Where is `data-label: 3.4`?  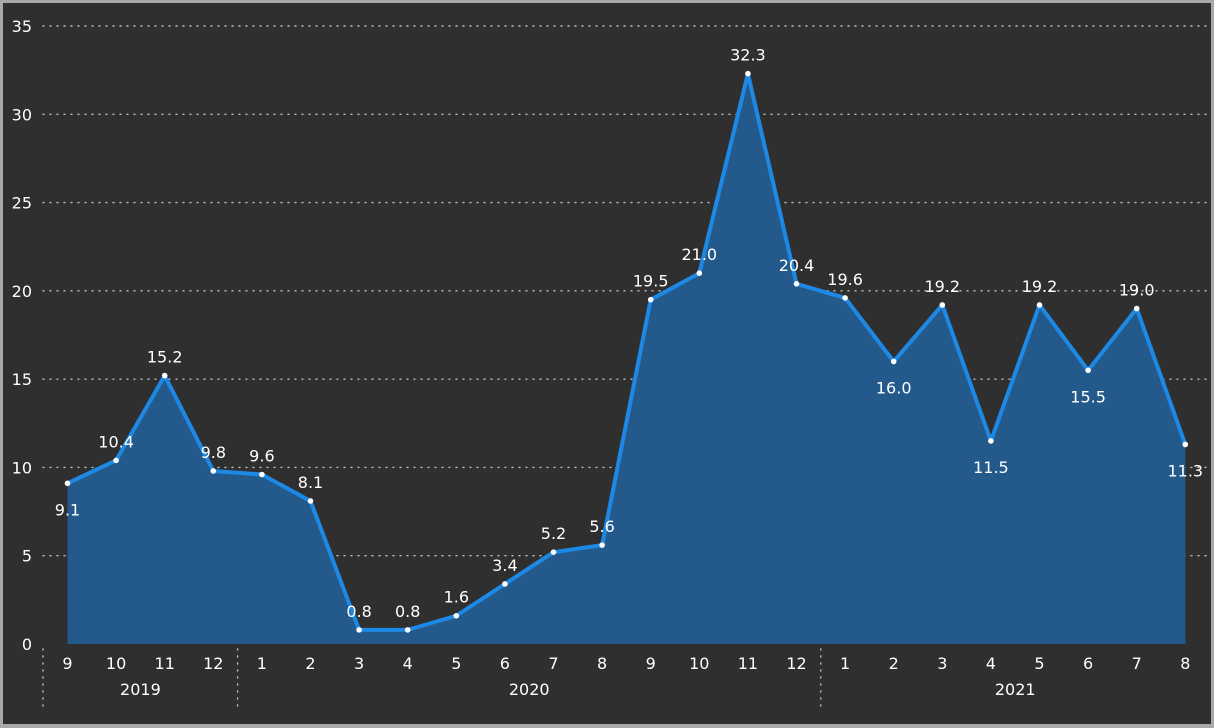
data-label: 3.4 is located at coordinates (504, 565).